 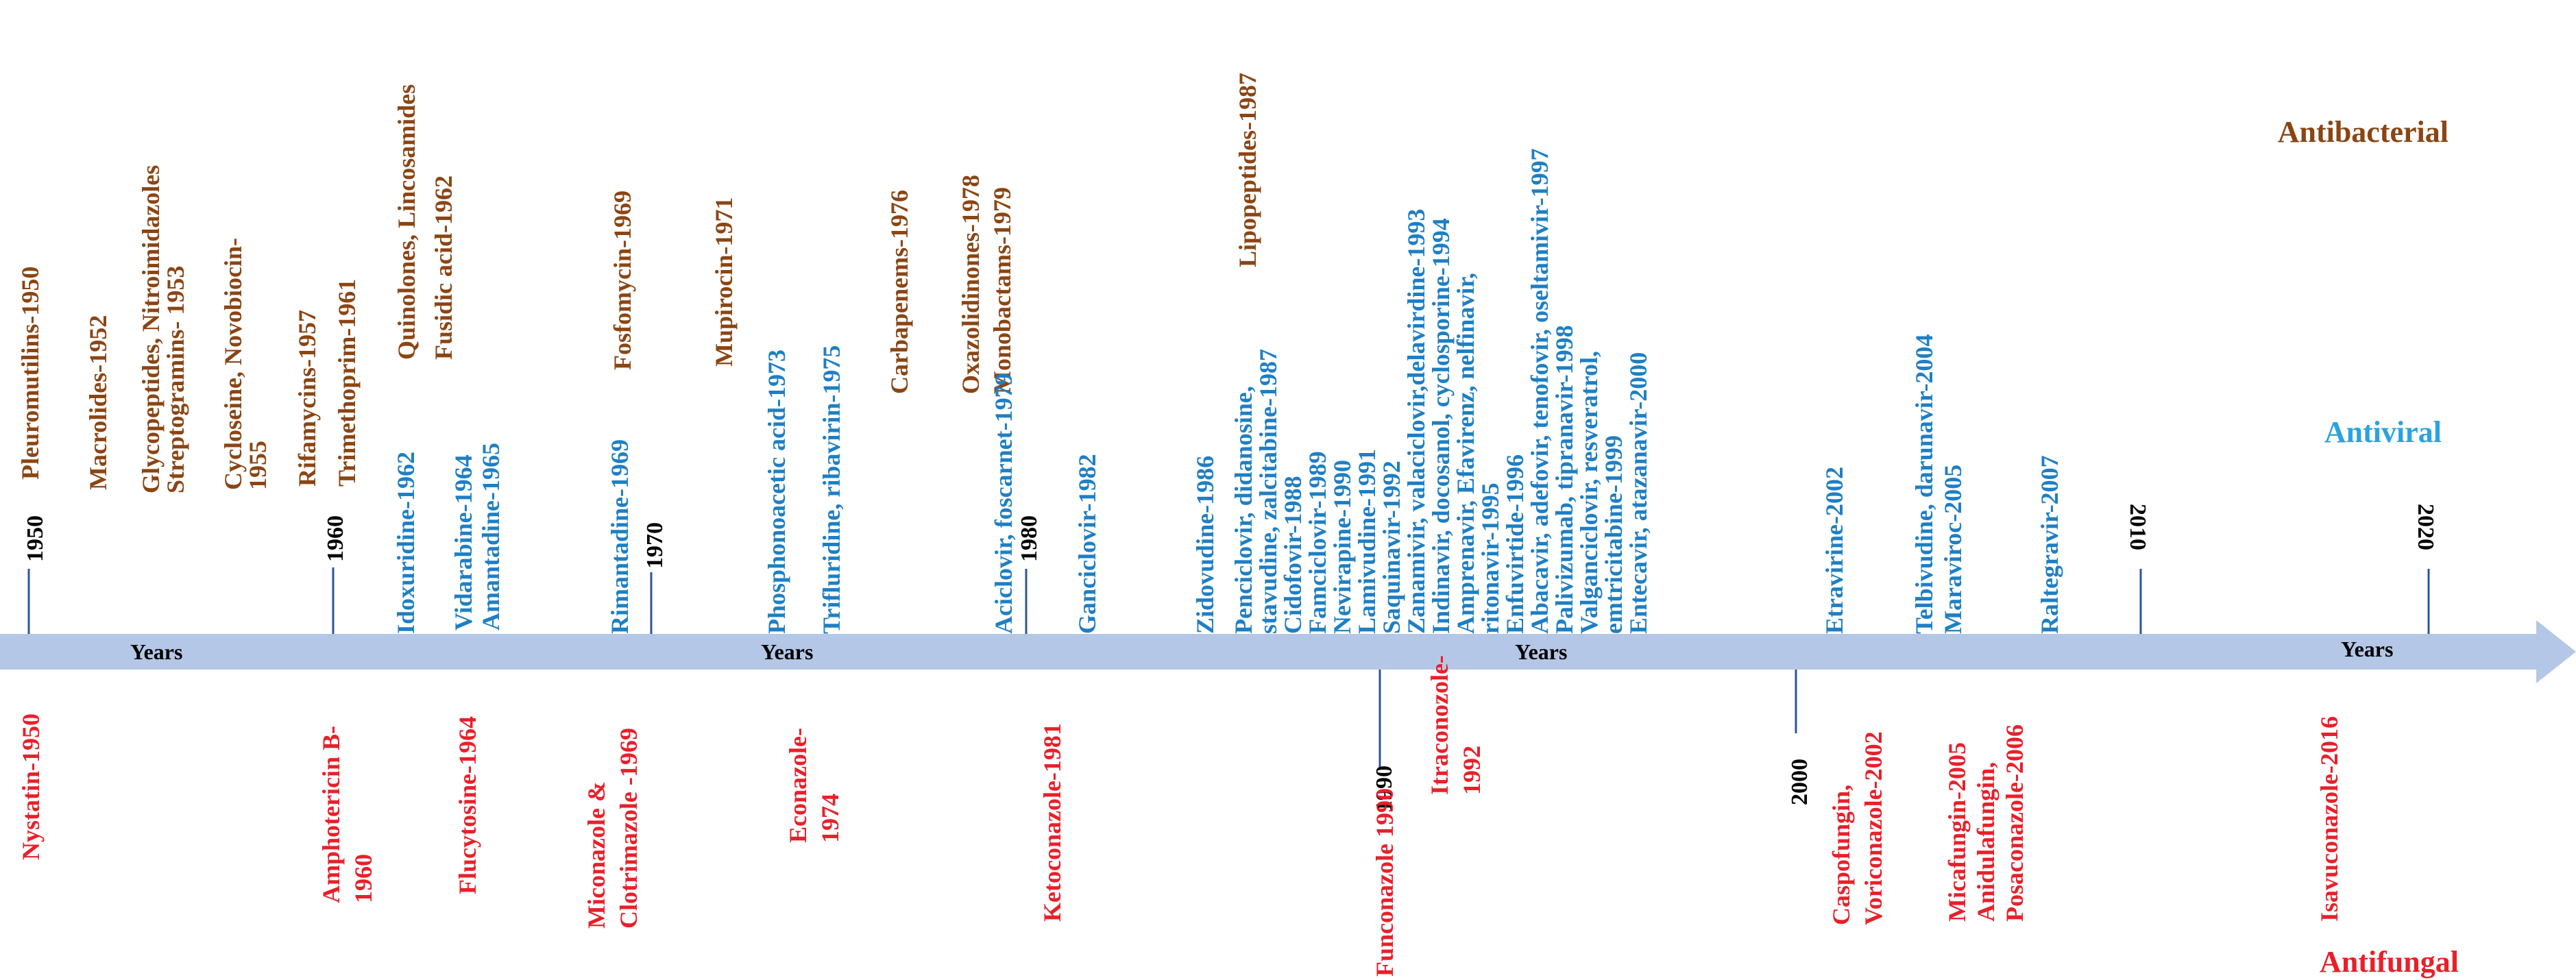 I want to click on antifungal-label-7-line-0: Itraconozole-, so click(x=1439, y=725).